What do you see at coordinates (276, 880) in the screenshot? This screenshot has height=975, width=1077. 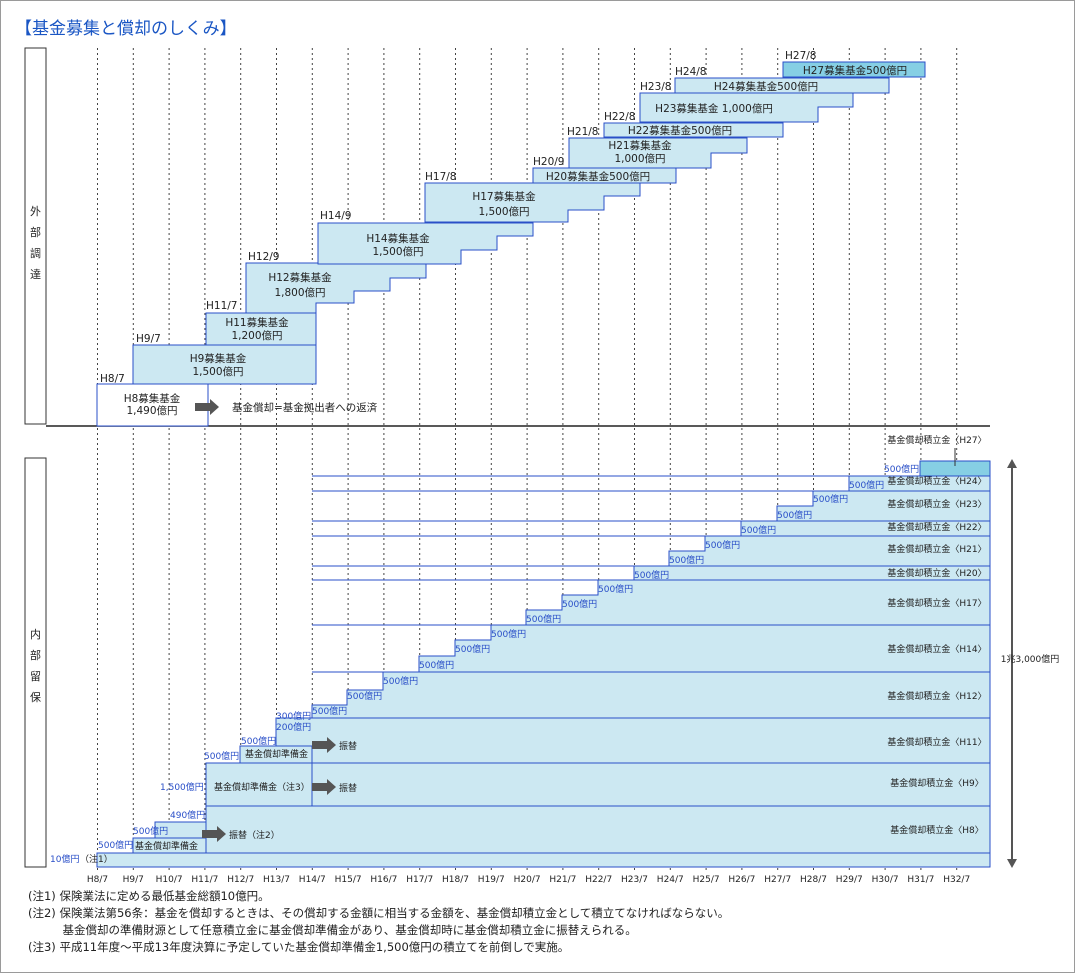 I see `x-axis-label: H13/7` at bounding box center [276, 880].